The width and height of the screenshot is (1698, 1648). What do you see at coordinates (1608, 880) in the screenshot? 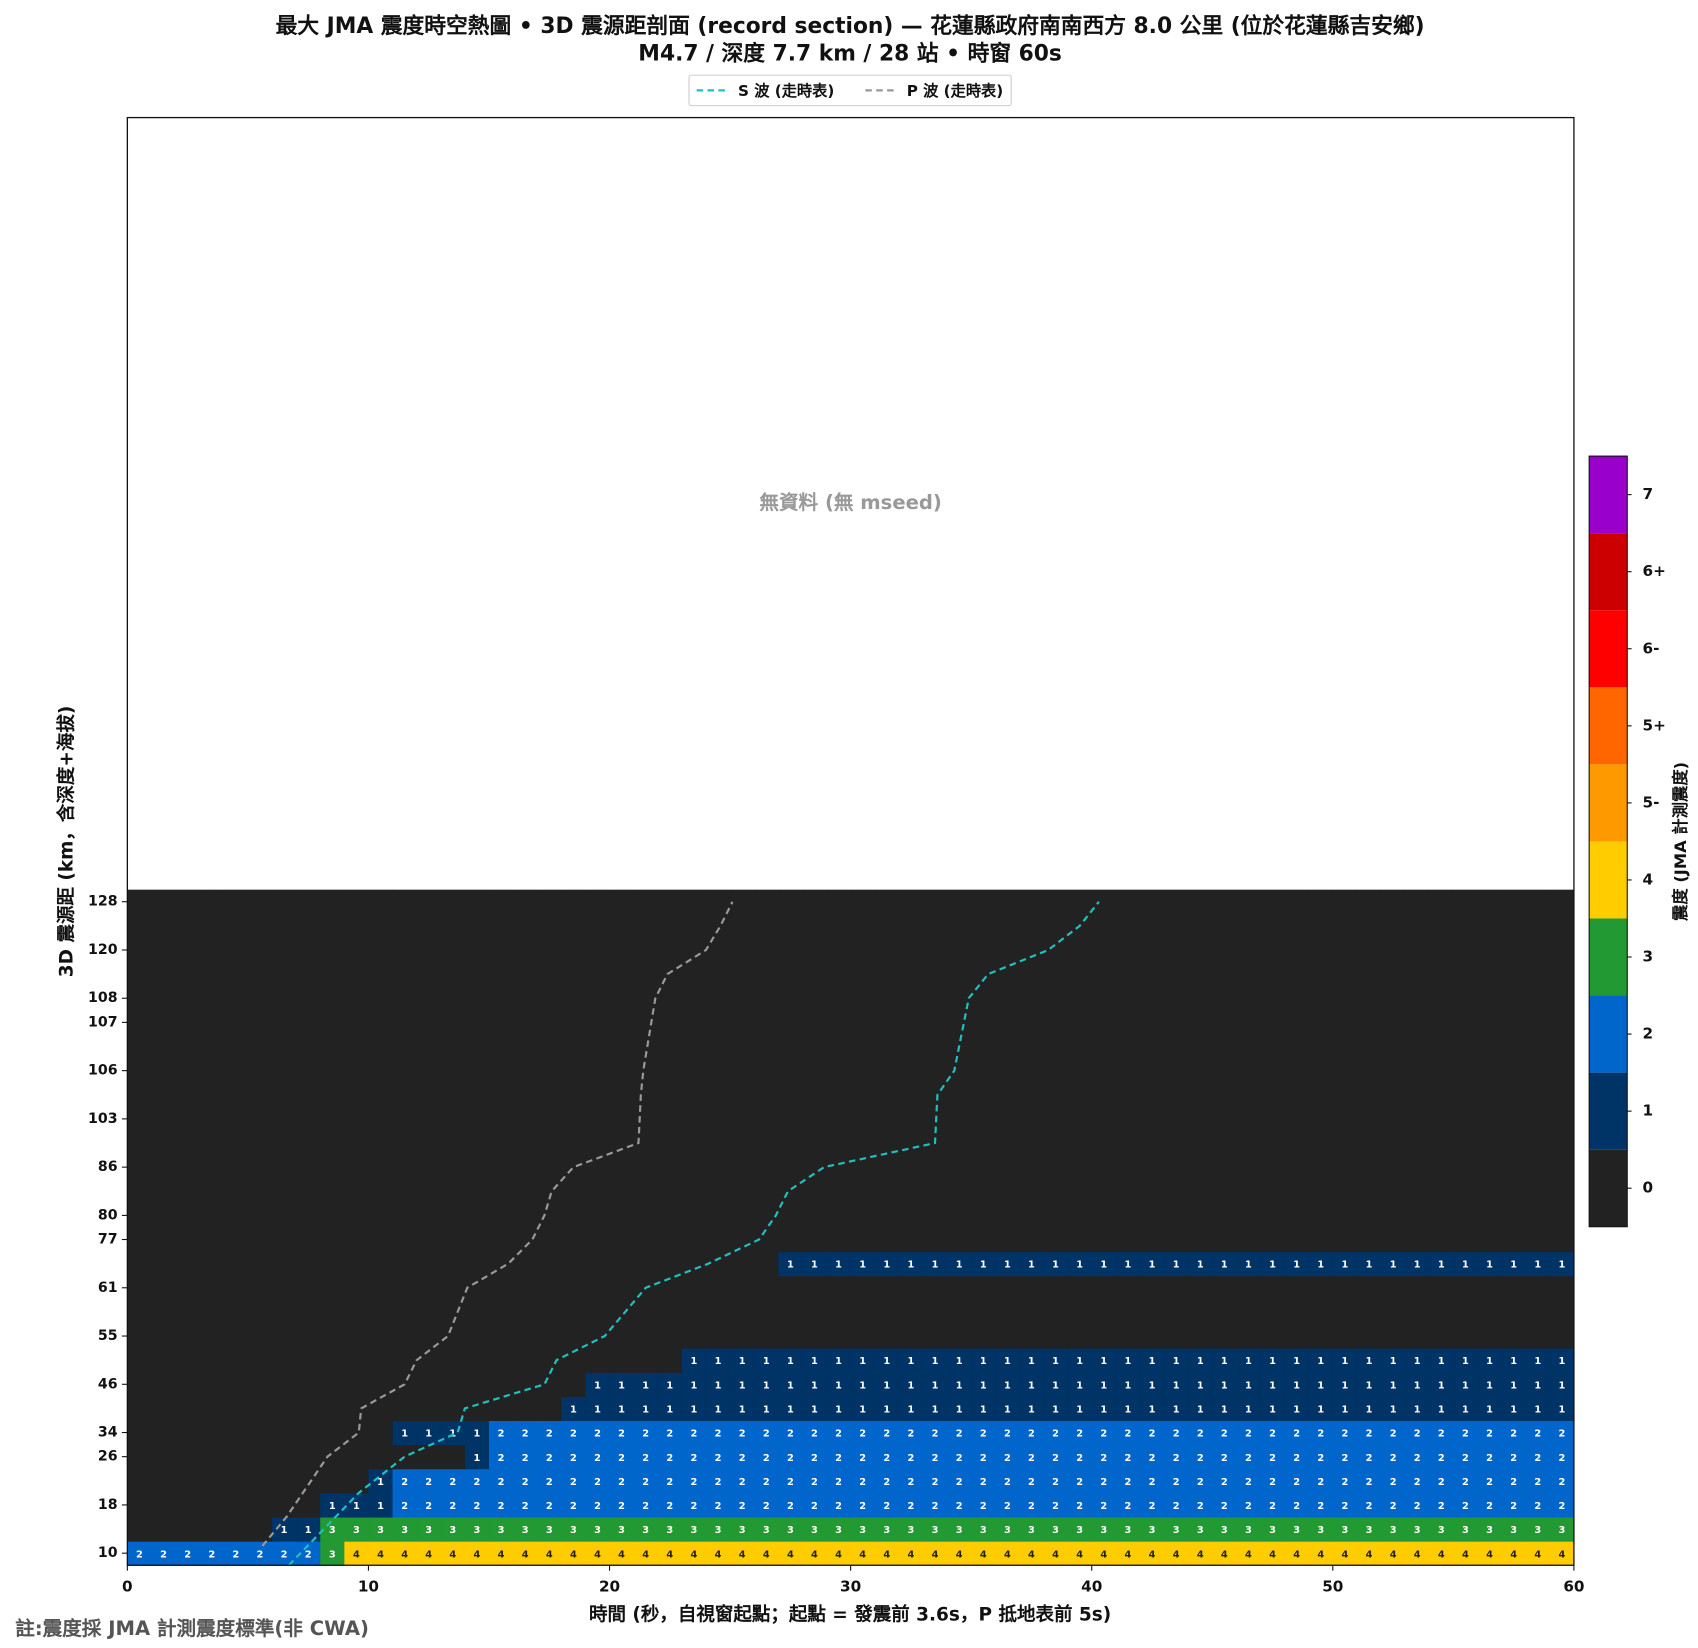
I see `colorbar-swatch` at bounding box center [1608, 880].